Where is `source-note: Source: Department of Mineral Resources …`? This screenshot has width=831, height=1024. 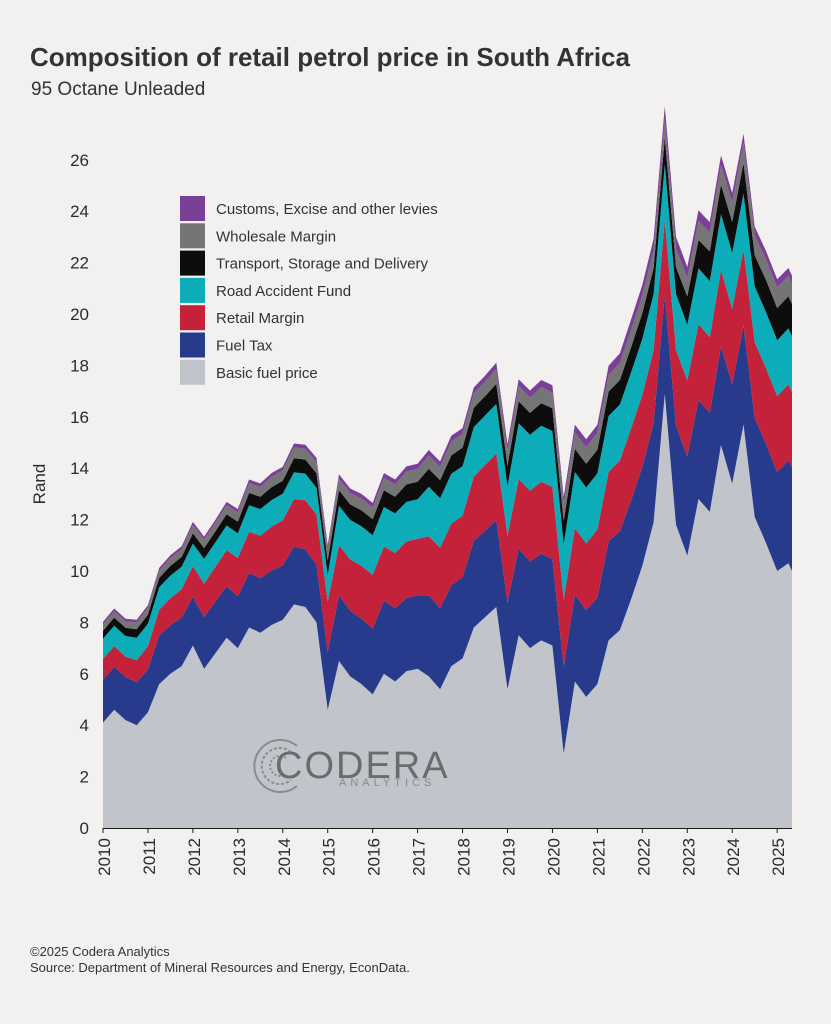
source-note: Source: Department of Mineral Resources … is located at coordinates (220, 967).